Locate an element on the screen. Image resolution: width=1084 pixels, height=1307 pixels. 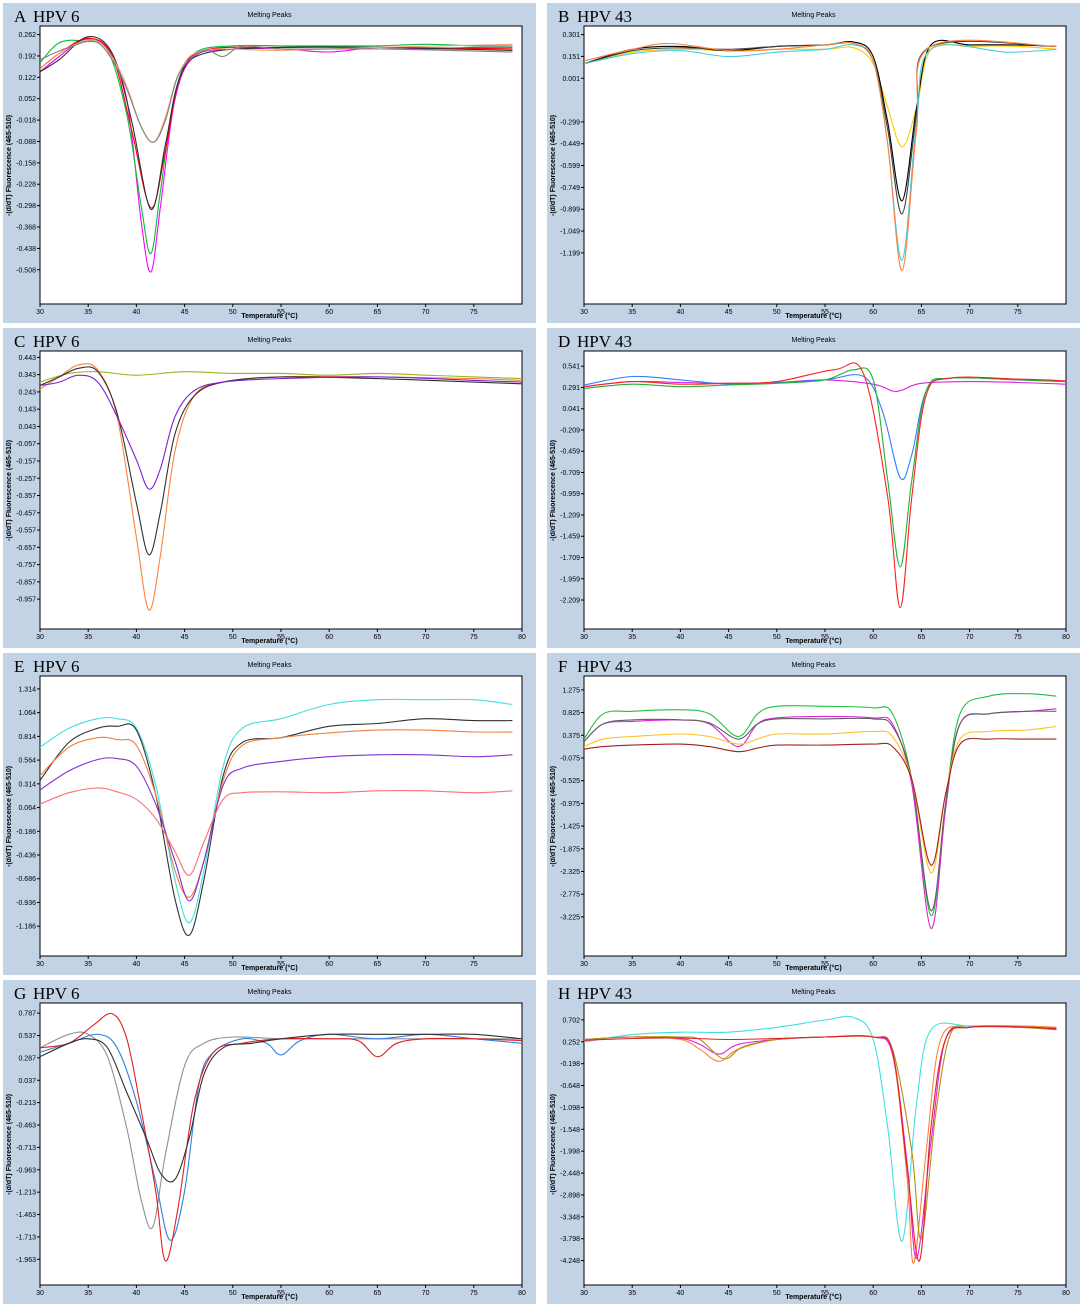
y-tick-label: -2.325 is located at coordinates (570, 872).